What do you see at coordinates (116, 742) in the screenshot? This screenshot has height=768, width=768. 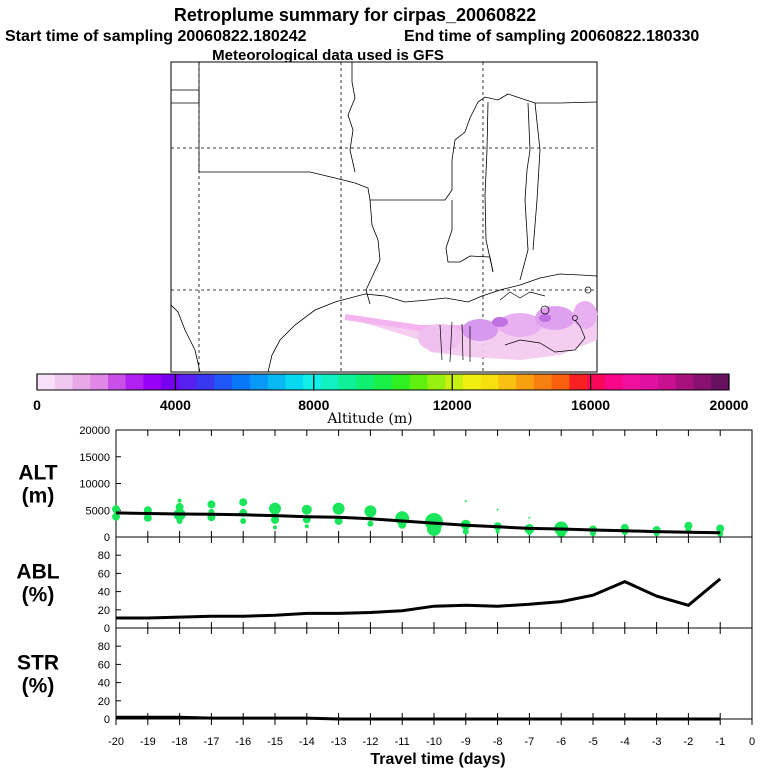 I see `x-tick-label: -20` at bounding box center [116, 742].